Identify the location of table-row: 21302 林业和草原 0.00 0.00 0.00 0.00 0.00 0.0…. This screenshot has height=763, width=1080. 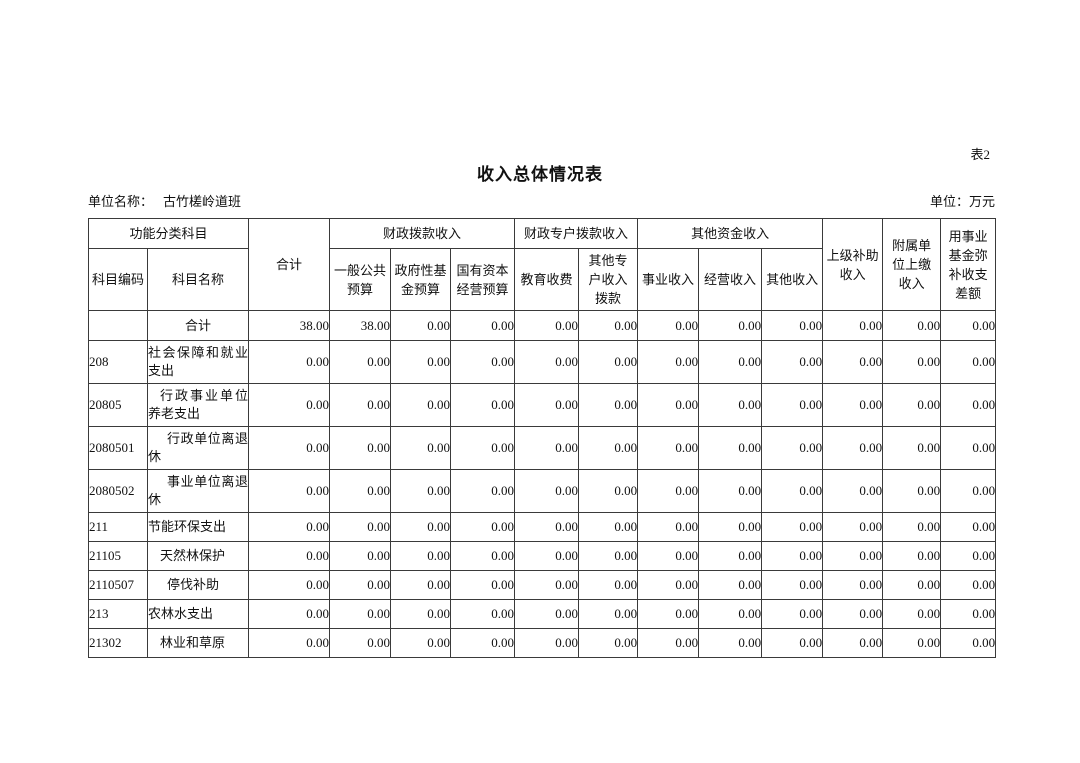
(542, 643).